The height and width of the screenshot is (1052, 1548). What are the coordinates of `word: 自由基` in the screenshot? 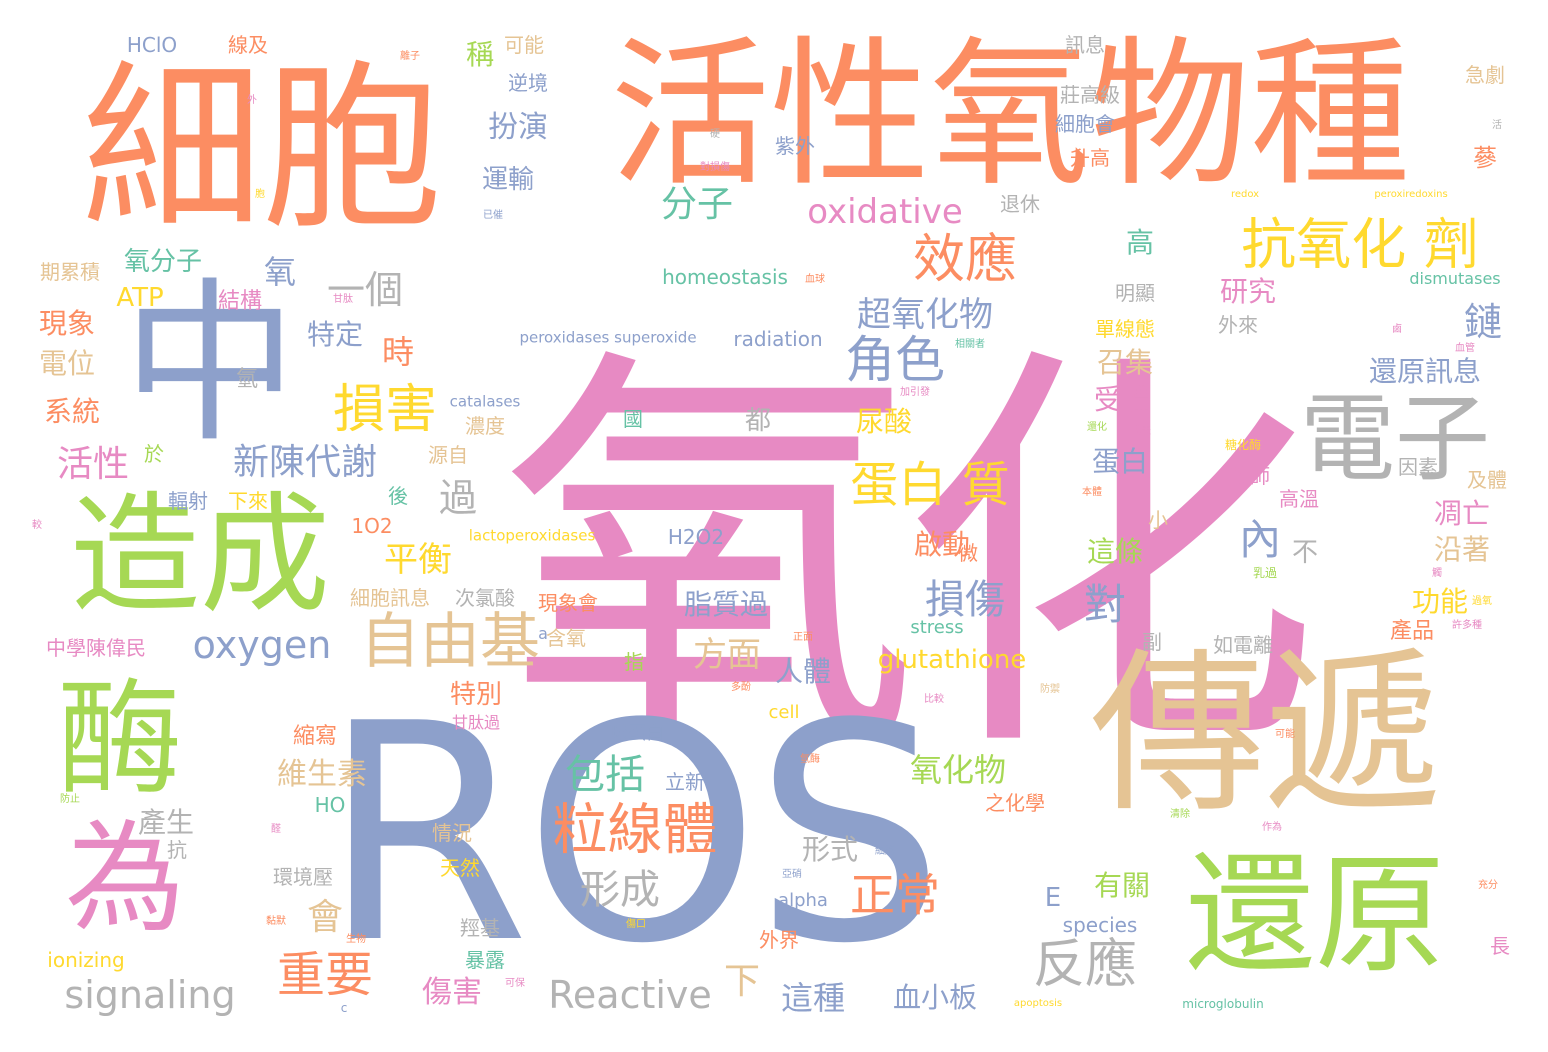 It's located at (450, 642).